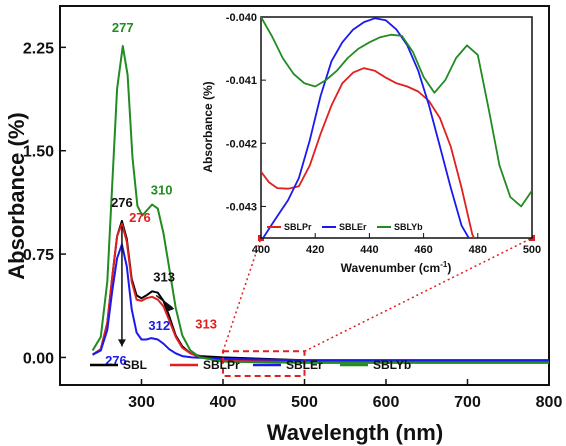  What do you see at coordinates (315, 250) in the screenshot?
I see `inset-x-tick-label: 420` at bounding box center [315, 250].